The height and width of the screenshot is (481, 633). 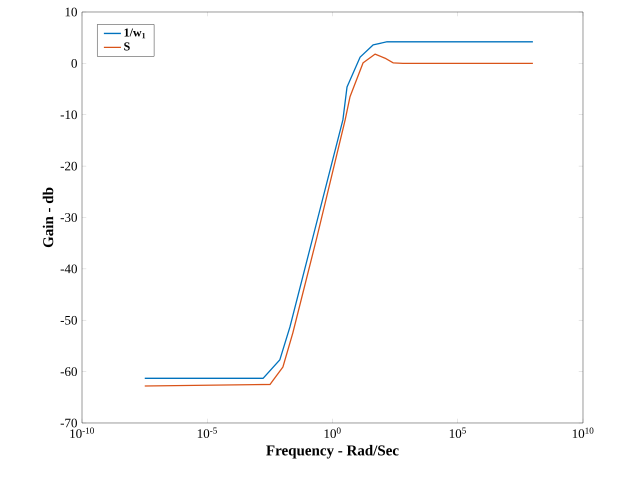 I want to click on y-axis-title: Gain - db, so click(x=48, y=218).